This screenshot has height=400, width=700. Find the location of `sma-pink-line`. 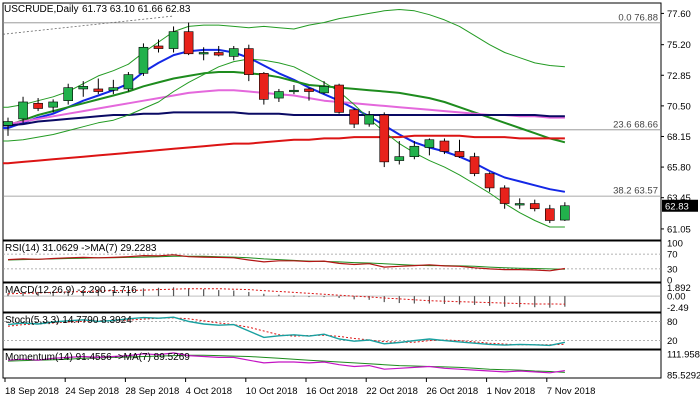

sma-pink-line is located at coordinates (284, 107).